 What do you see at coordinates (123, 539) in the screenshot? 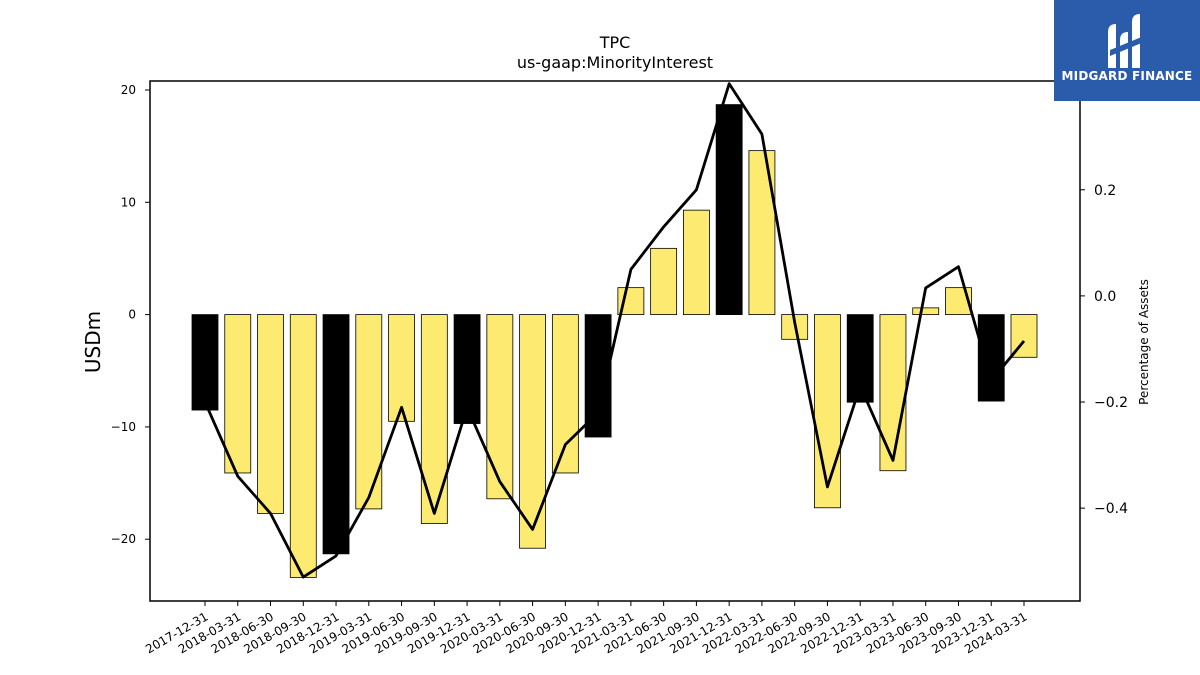
I see `y-tick-label: −20` at bounding box center [123, 539].